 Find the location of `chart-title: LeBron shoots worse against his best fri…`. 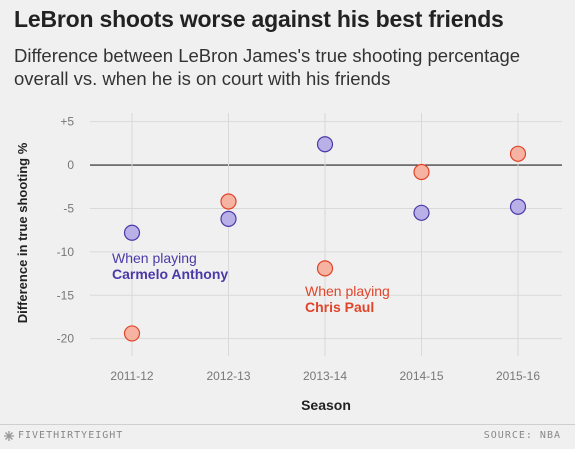

chart-title: LeBron shoots worse against his best fri… is located at coordinates (259, 19).